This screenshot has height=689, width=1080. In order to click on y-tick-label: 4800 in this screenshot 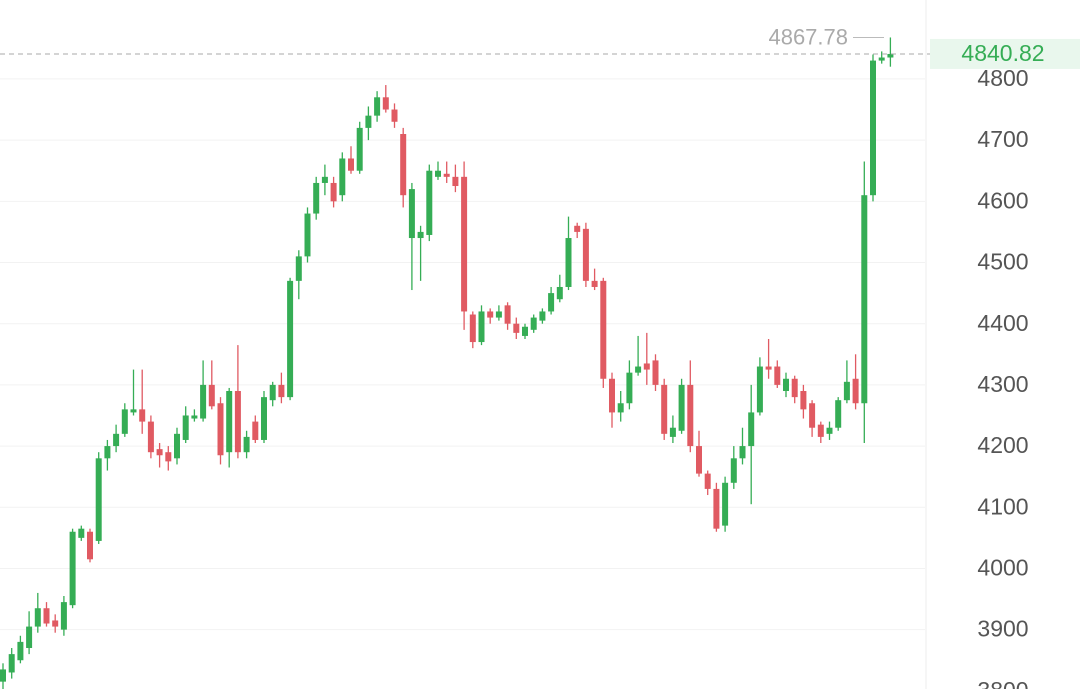, I will do `click(1002, 78)`.